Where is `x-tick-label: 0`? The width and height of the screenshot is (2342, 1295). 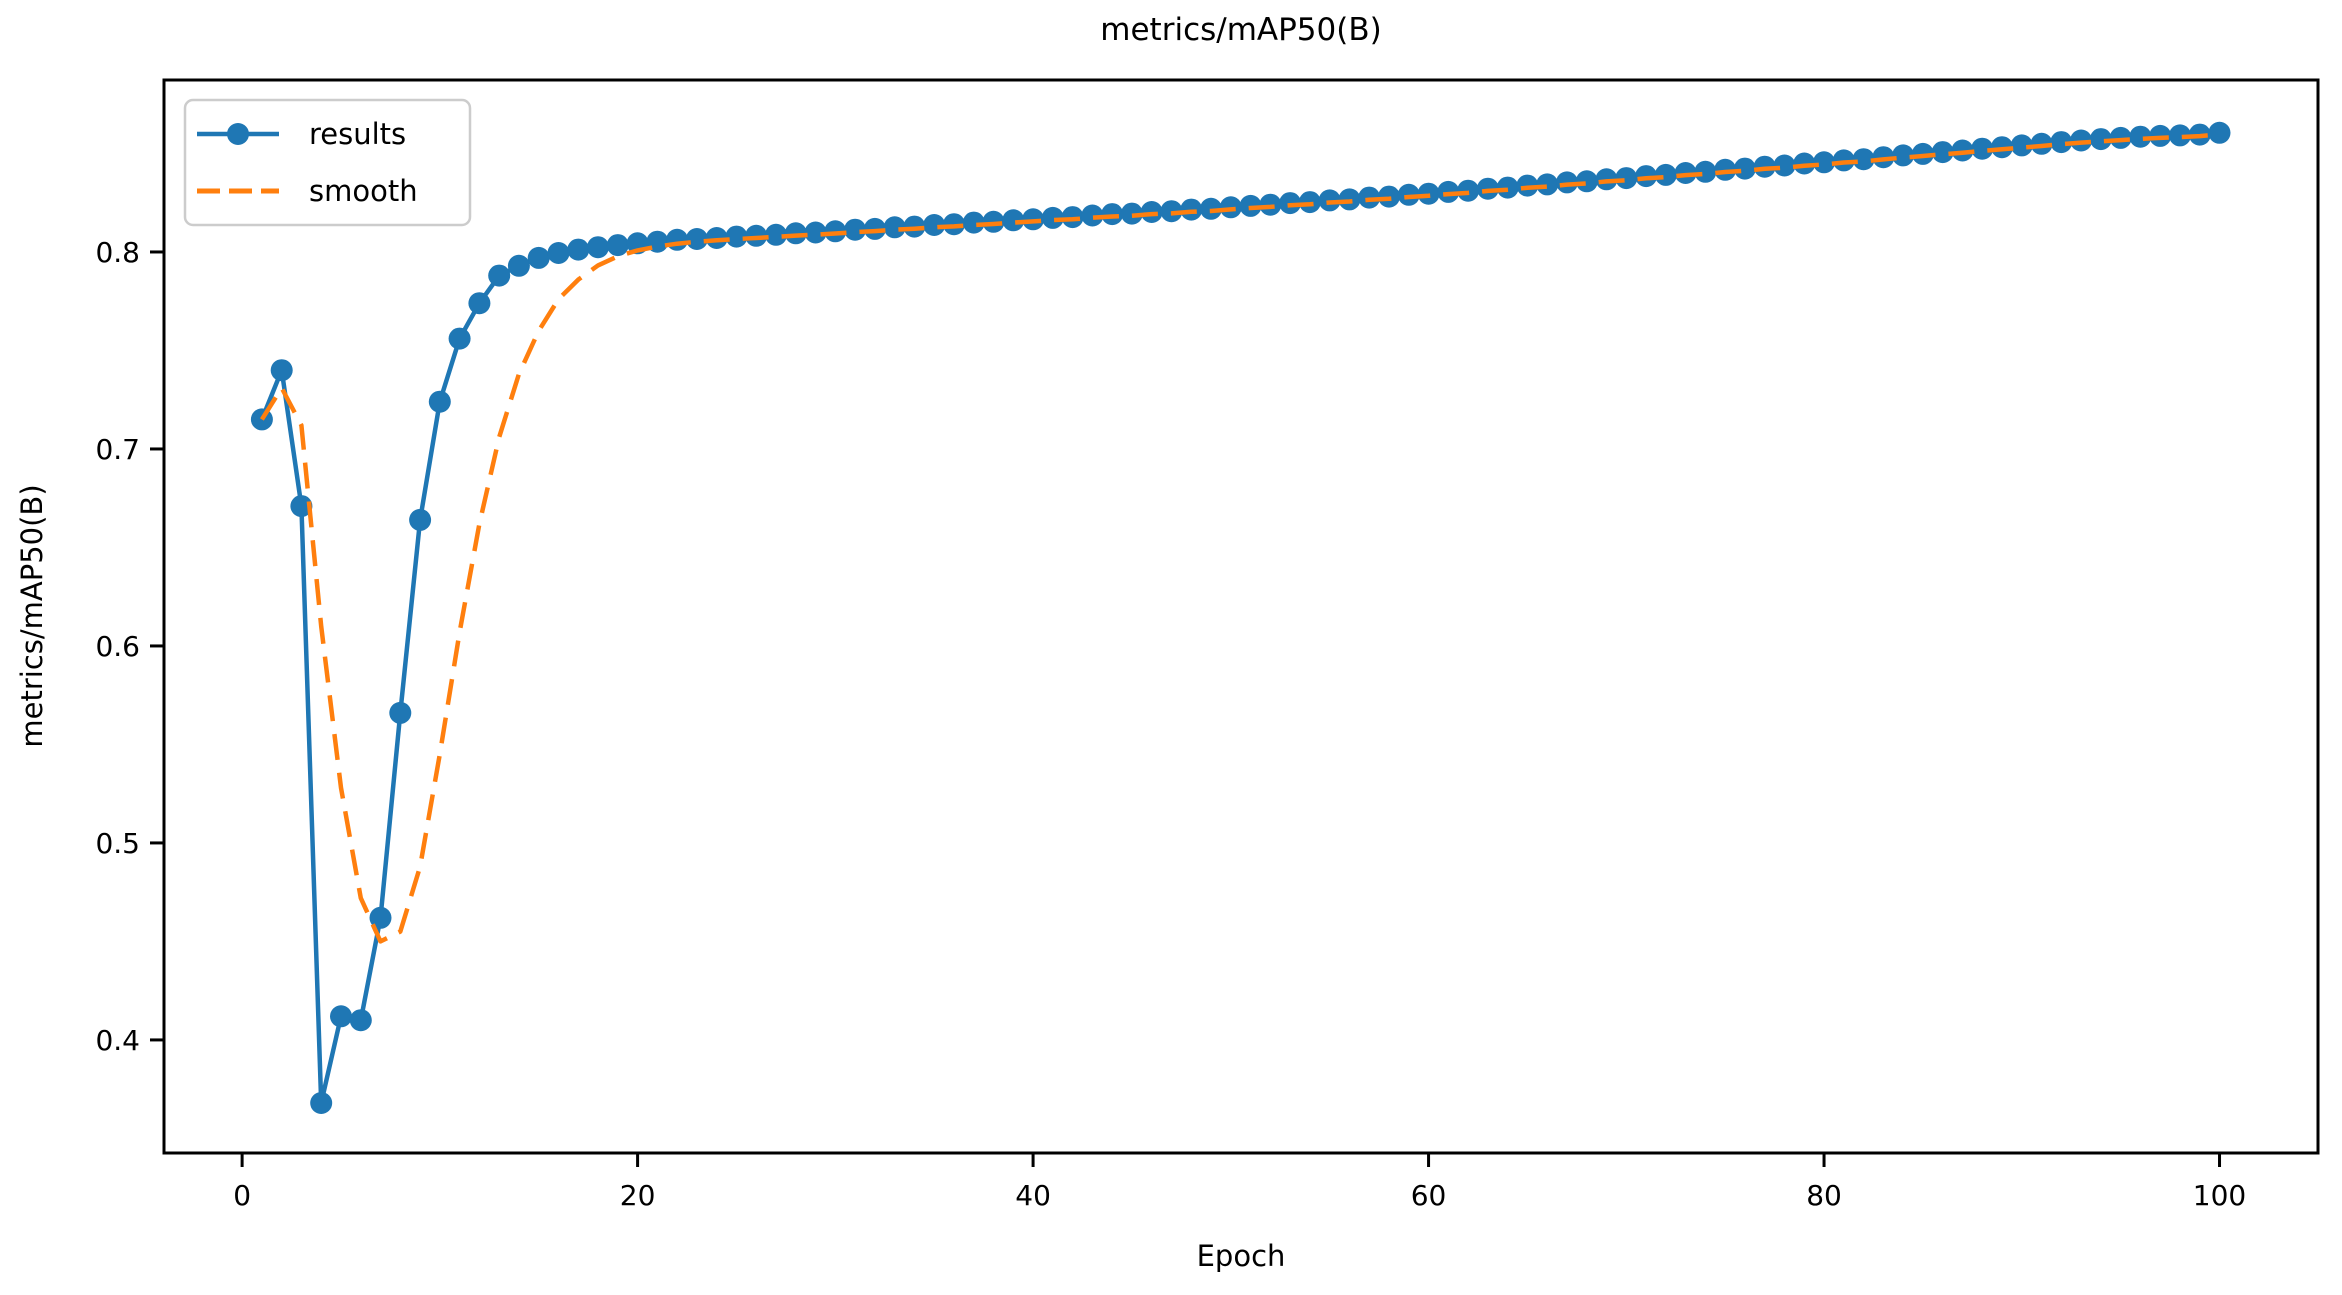 x-tick-label: 0 is located at coordinates (242, 1195).